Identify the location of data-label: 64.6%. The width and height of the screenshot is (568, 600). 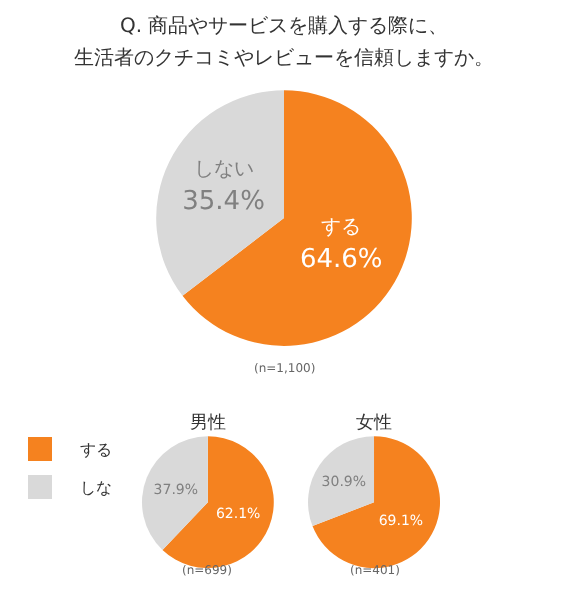
(341, 260).